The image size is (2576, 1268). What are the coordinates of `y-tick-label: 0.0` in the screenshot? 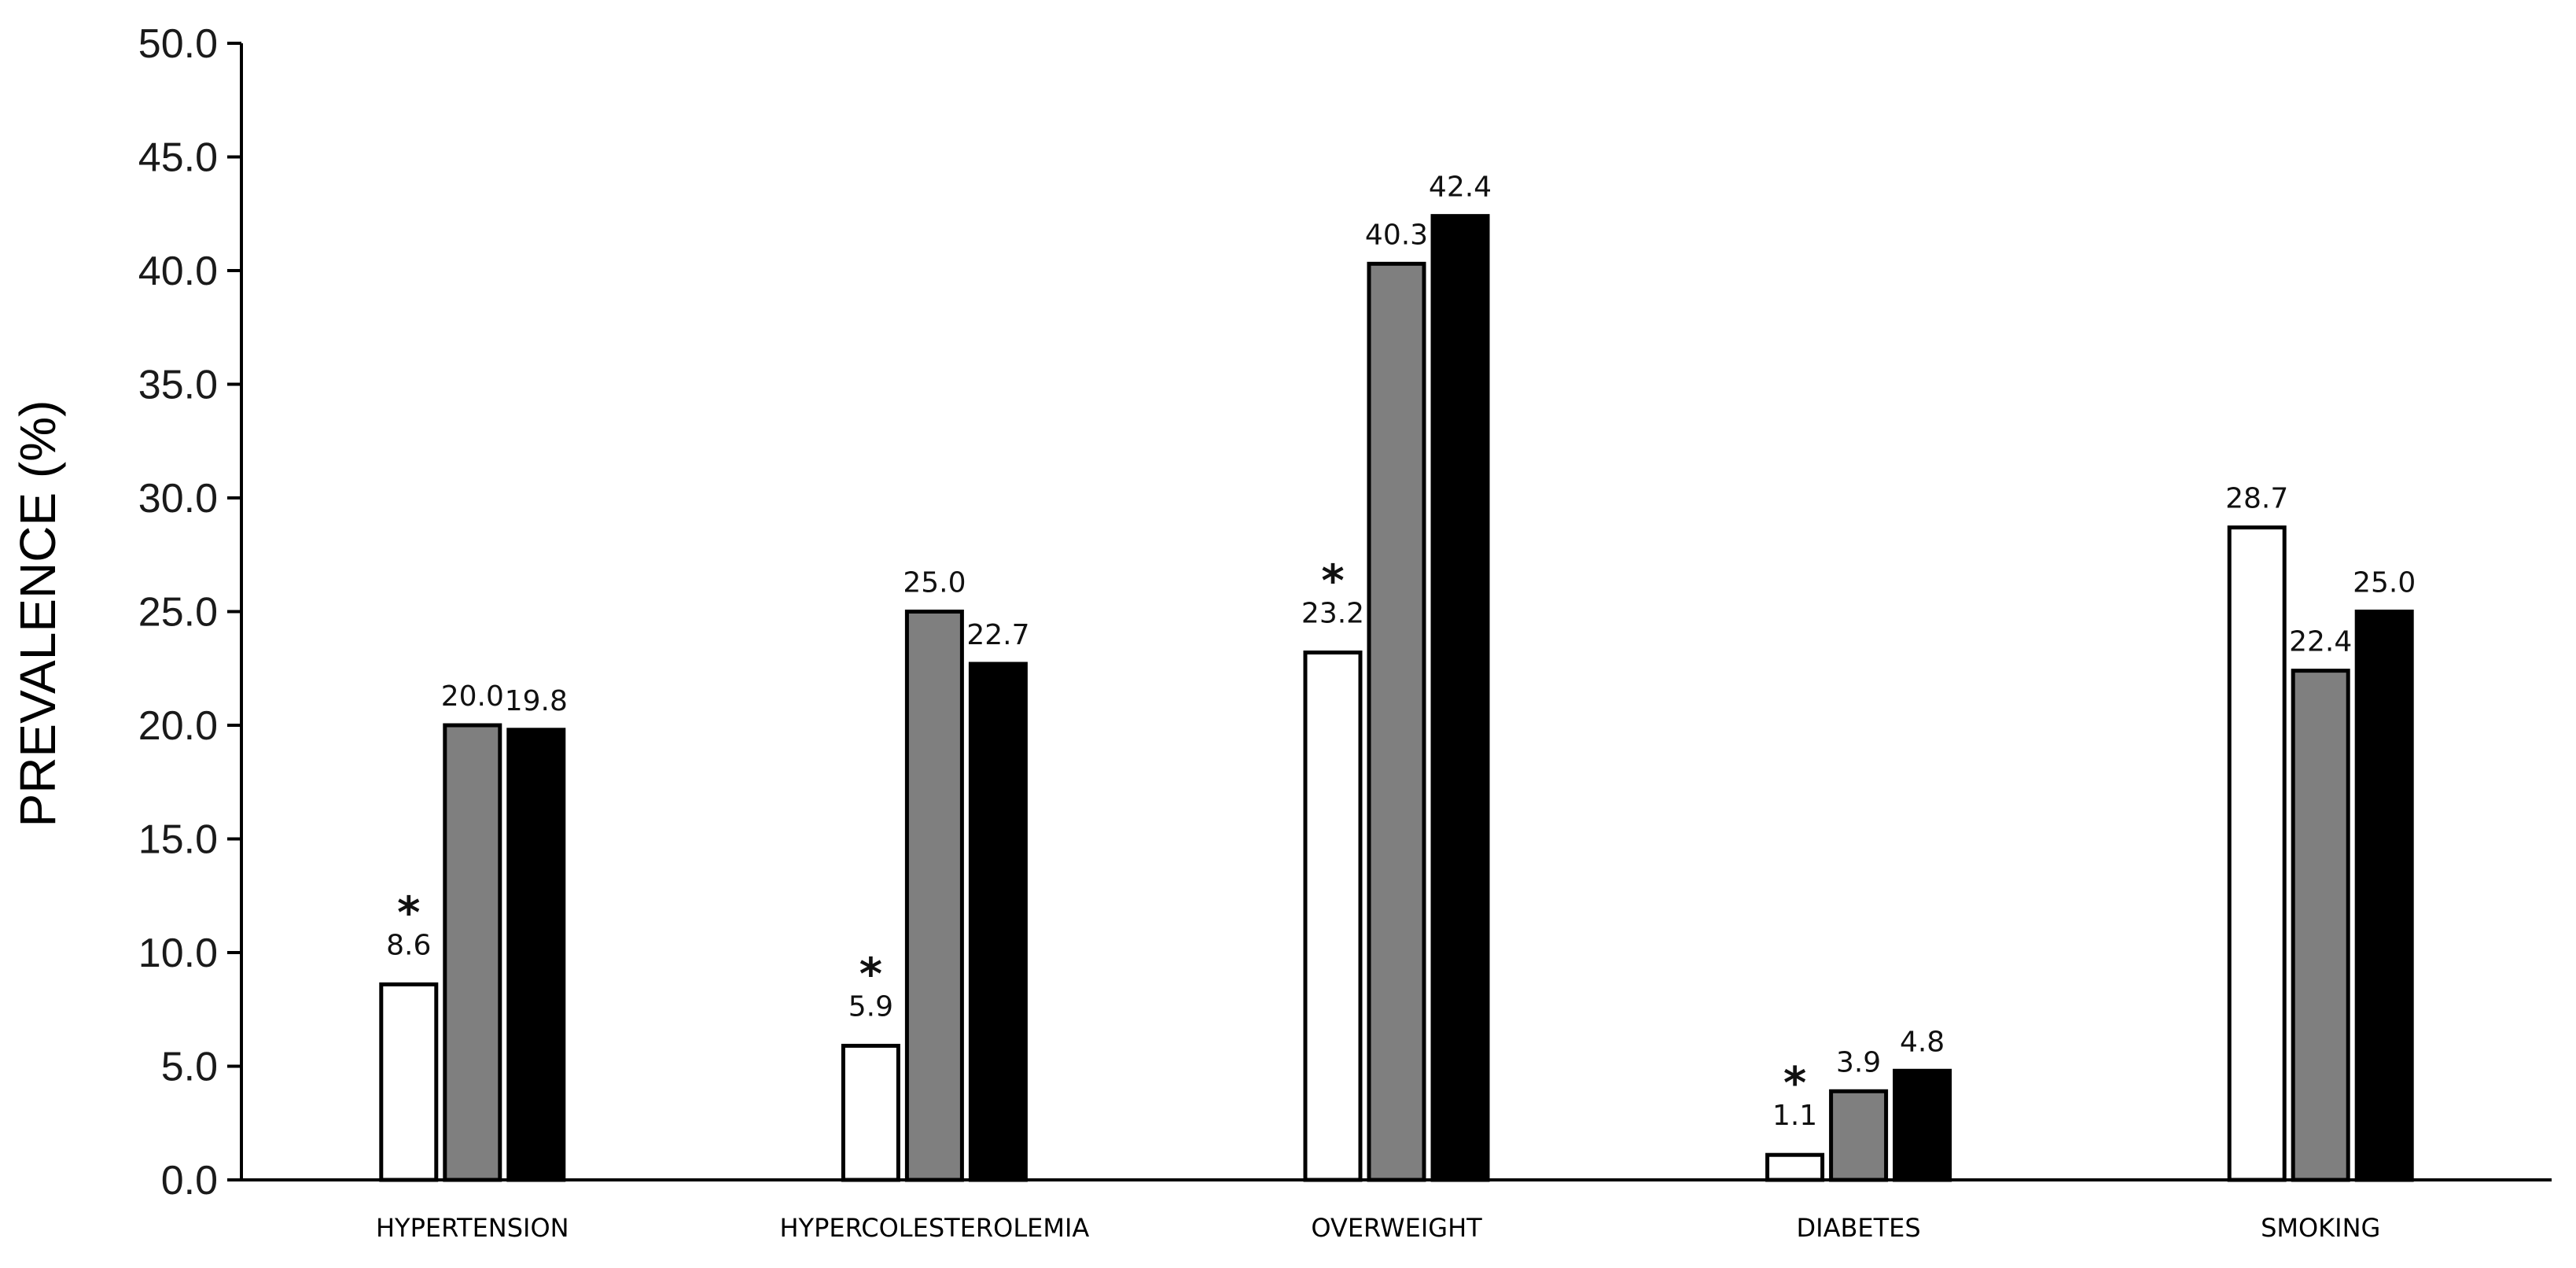 It's located at (189, 1180).